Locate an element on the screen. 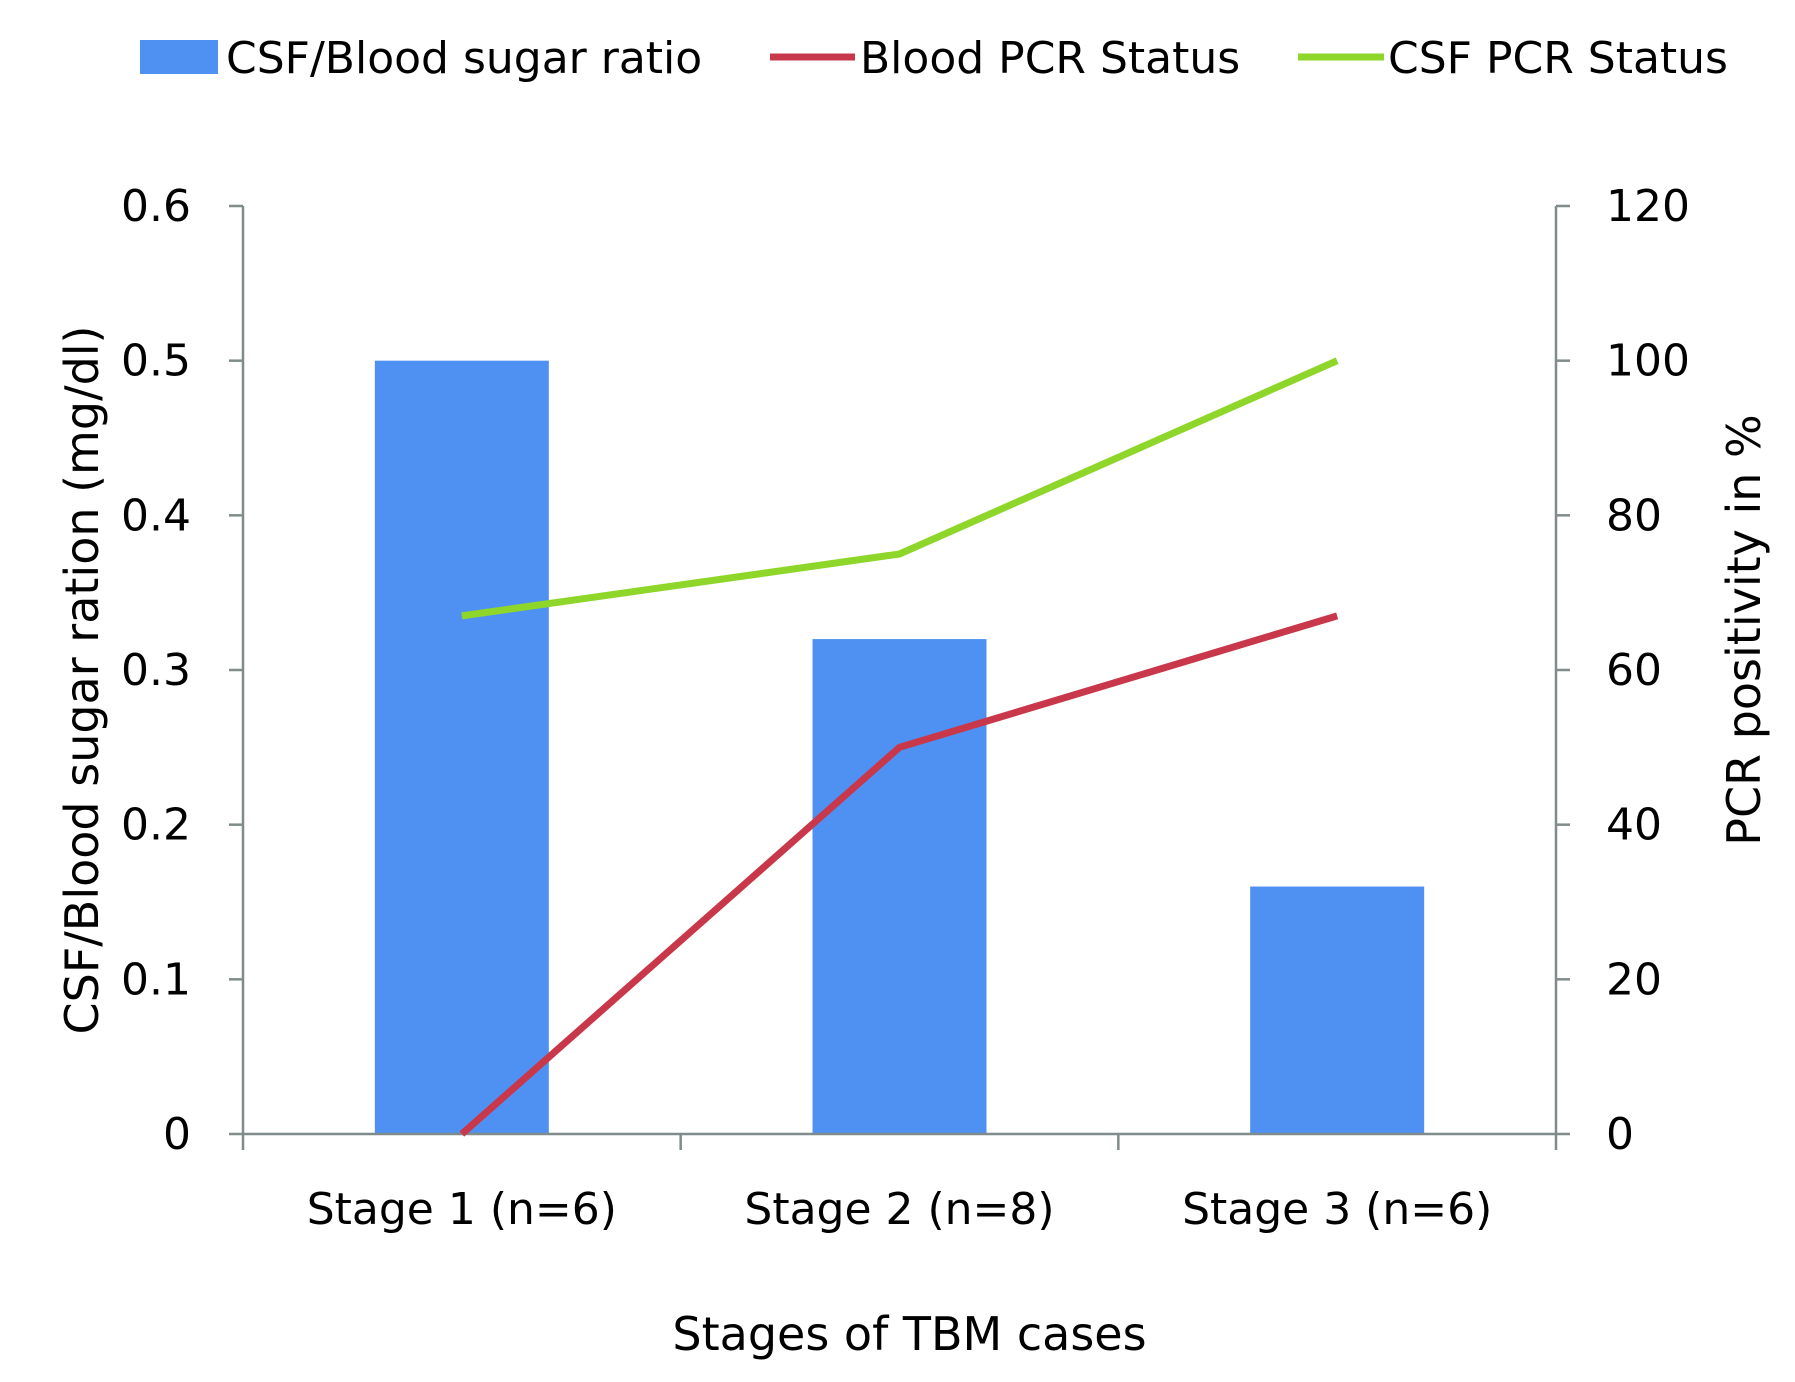 The height and width of the screenshot is (1382, 1795). left-tick-label: 0.1 is located at coordinates (156, 979).